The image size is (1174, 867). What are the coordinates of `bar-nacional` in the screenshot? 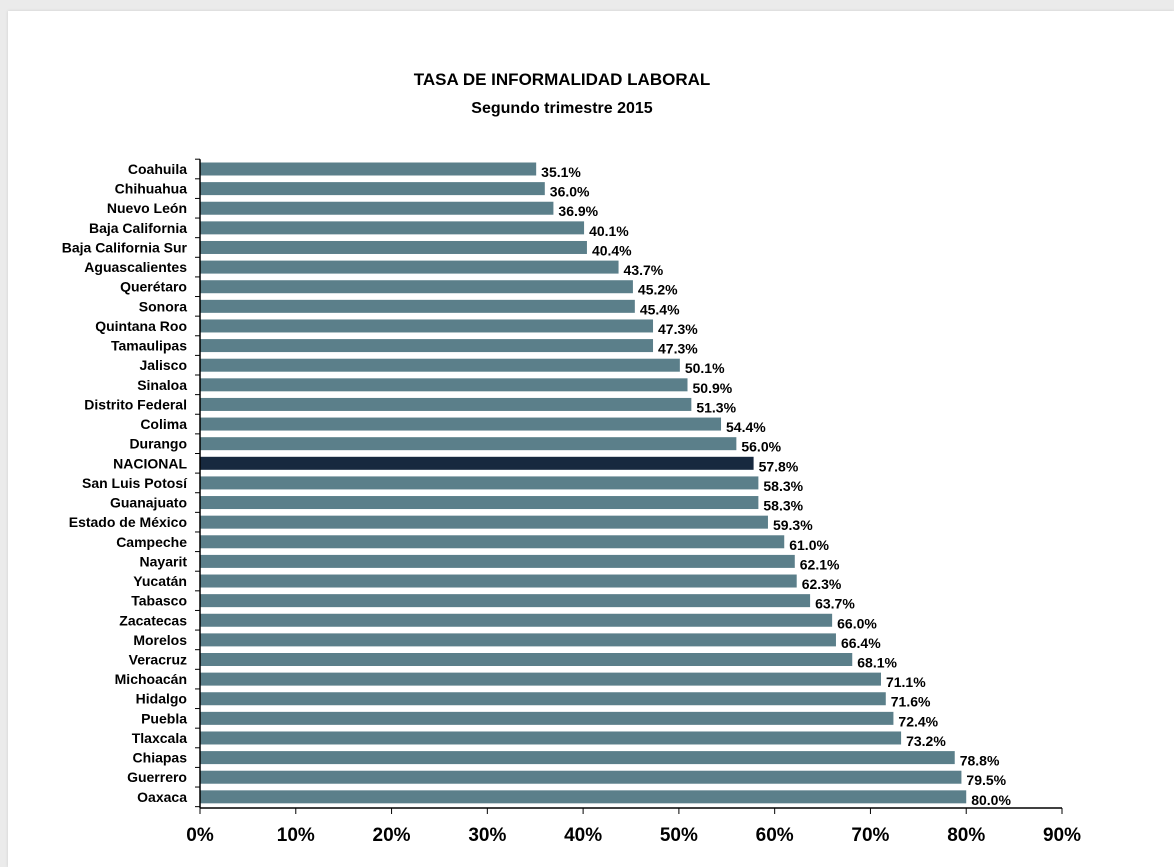 It's located at (477, 463).